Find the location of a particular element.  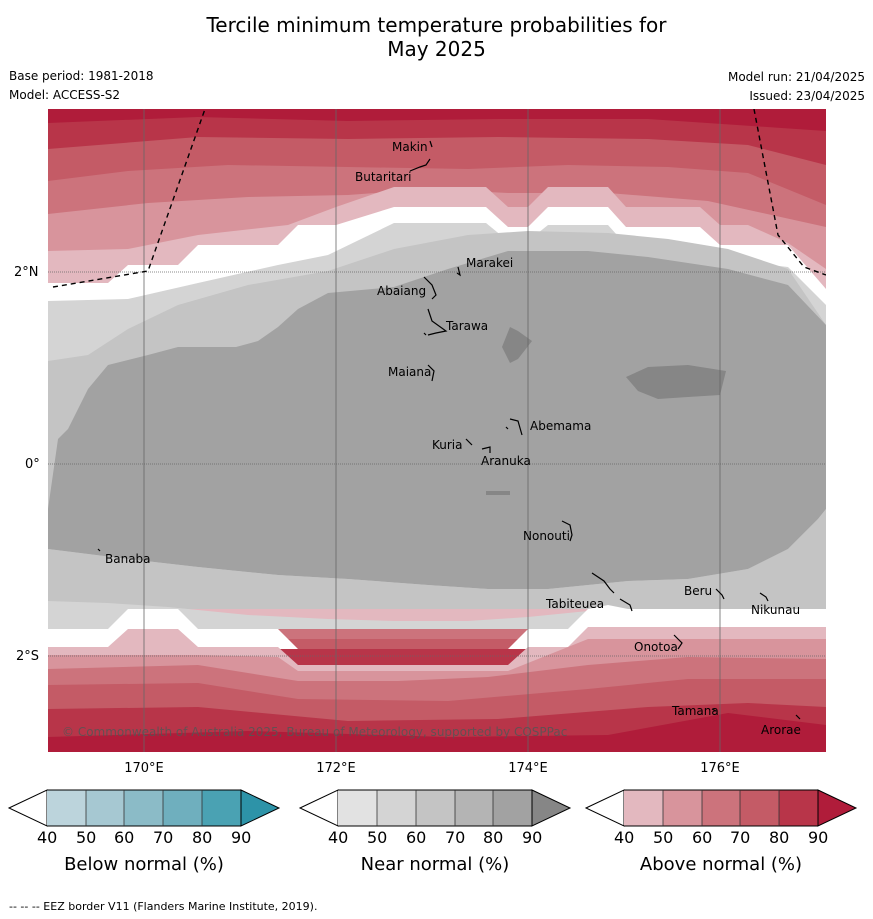

place-label-tabiteuea: Tabiteuea is located at coordinates (574, 604).